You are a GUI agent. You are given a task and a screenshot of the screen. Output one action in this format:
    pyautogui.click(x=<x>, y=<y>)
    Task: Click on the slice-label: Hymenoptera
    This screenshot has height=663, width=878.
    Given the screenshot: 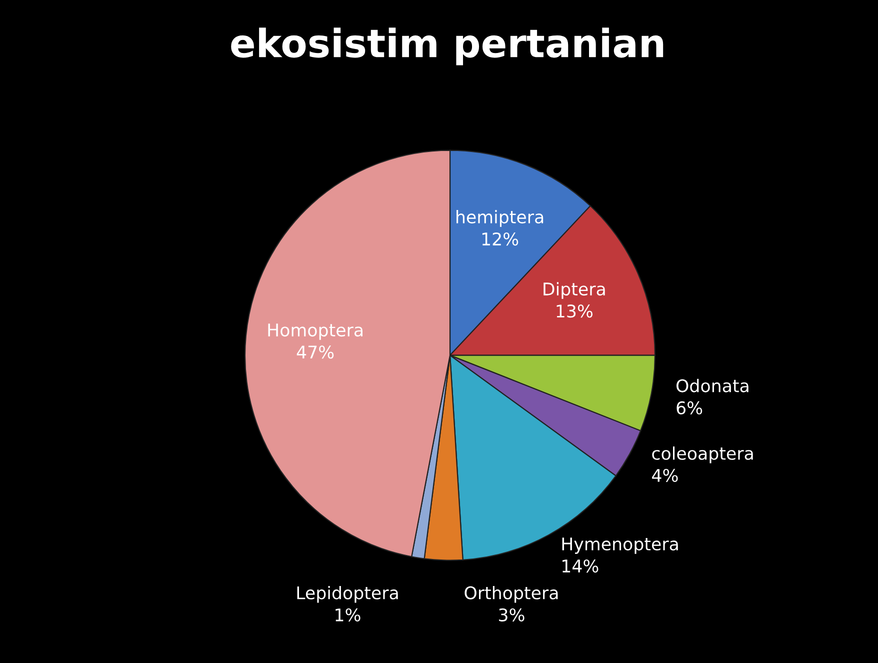 What is the action you would take?
    pyautogui.click(x=620, y=546)
    